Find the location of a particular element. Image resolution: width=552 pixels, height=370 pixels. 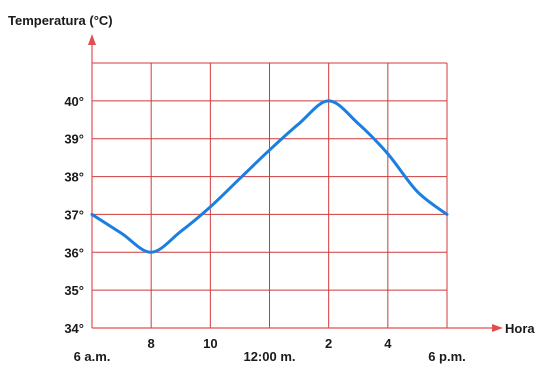

x-tick-label: 12:00 m. is located at coordinates (269, 356).